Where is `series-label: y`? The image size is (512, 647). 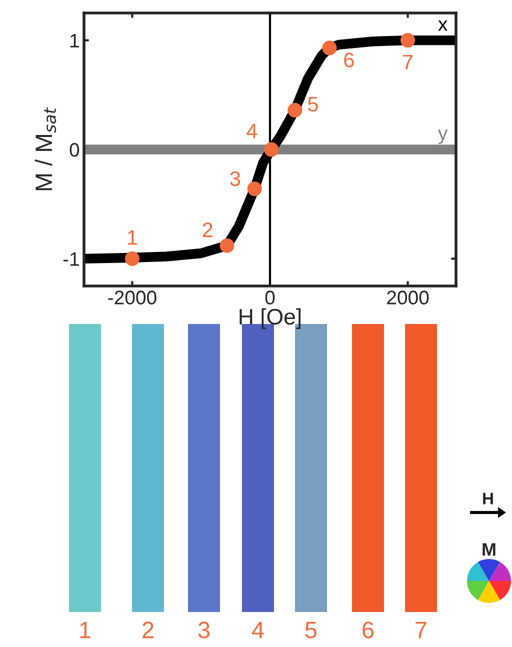 series-label: y is located at coordinates (443, 137).